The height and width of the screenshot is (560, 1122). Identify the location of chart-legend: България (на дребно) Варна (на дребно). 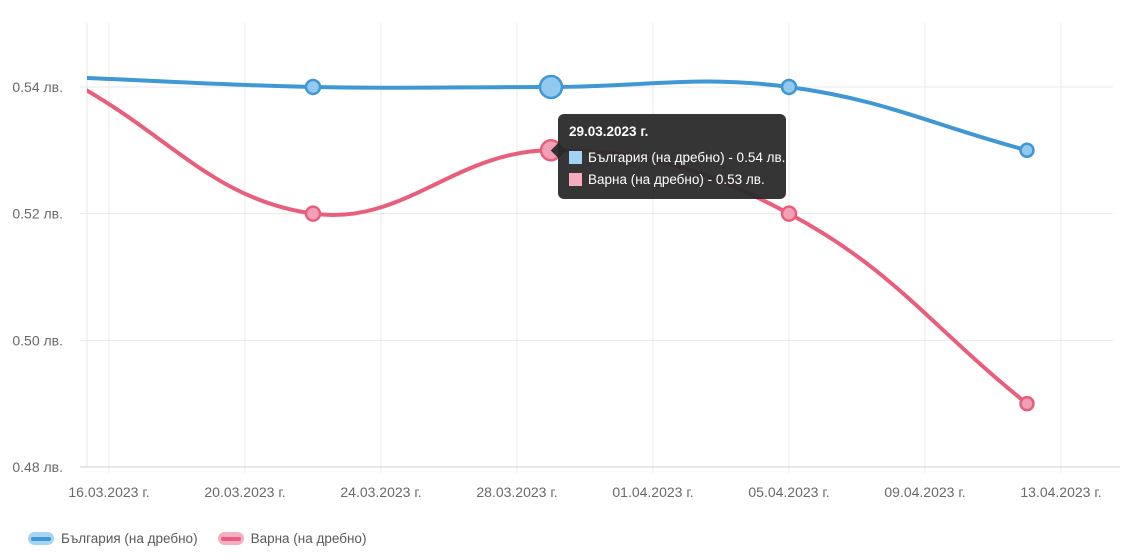
(197, 538).